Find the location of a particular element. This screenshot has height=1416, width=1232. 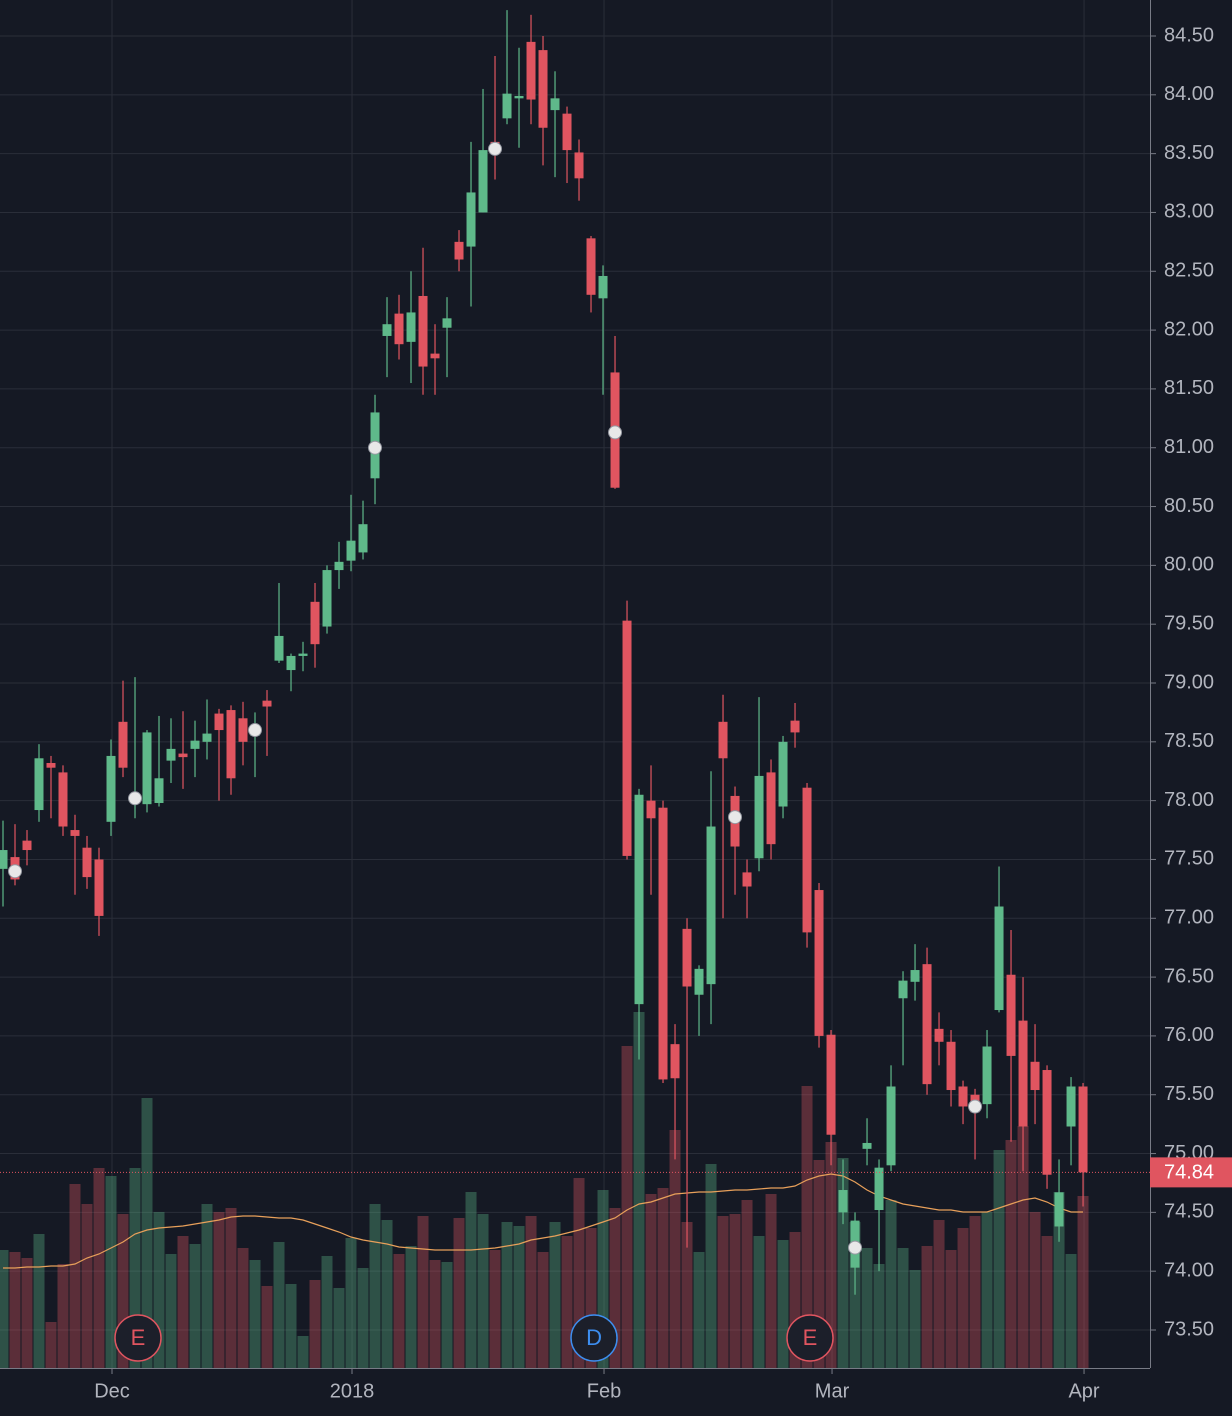

event-label: D is located at coordinates (594, 1337).